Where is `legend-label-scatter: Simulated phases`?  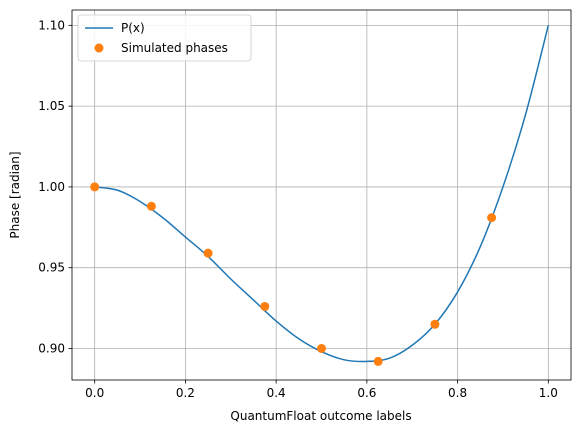
legend-label-scatter: Simulated phases is located at coordinates (174, 48).